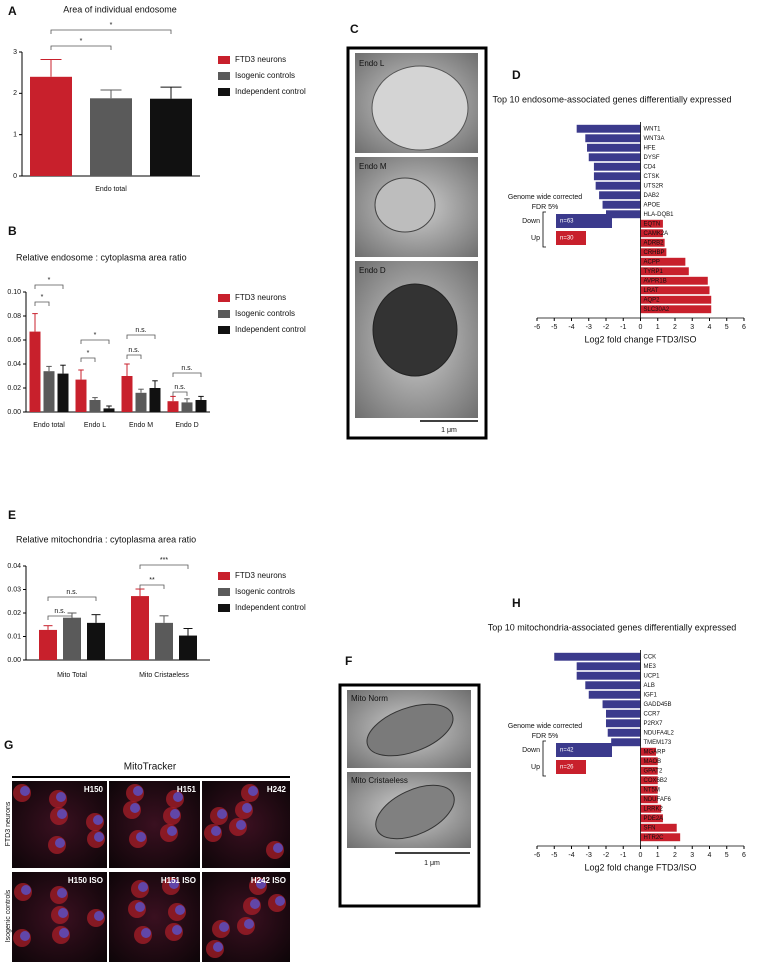 The width and height of the screenshot is (767, 963). Describe the element at coordinates (650, 667) in the screenshot. I see `gene-label: ME3` at that location.